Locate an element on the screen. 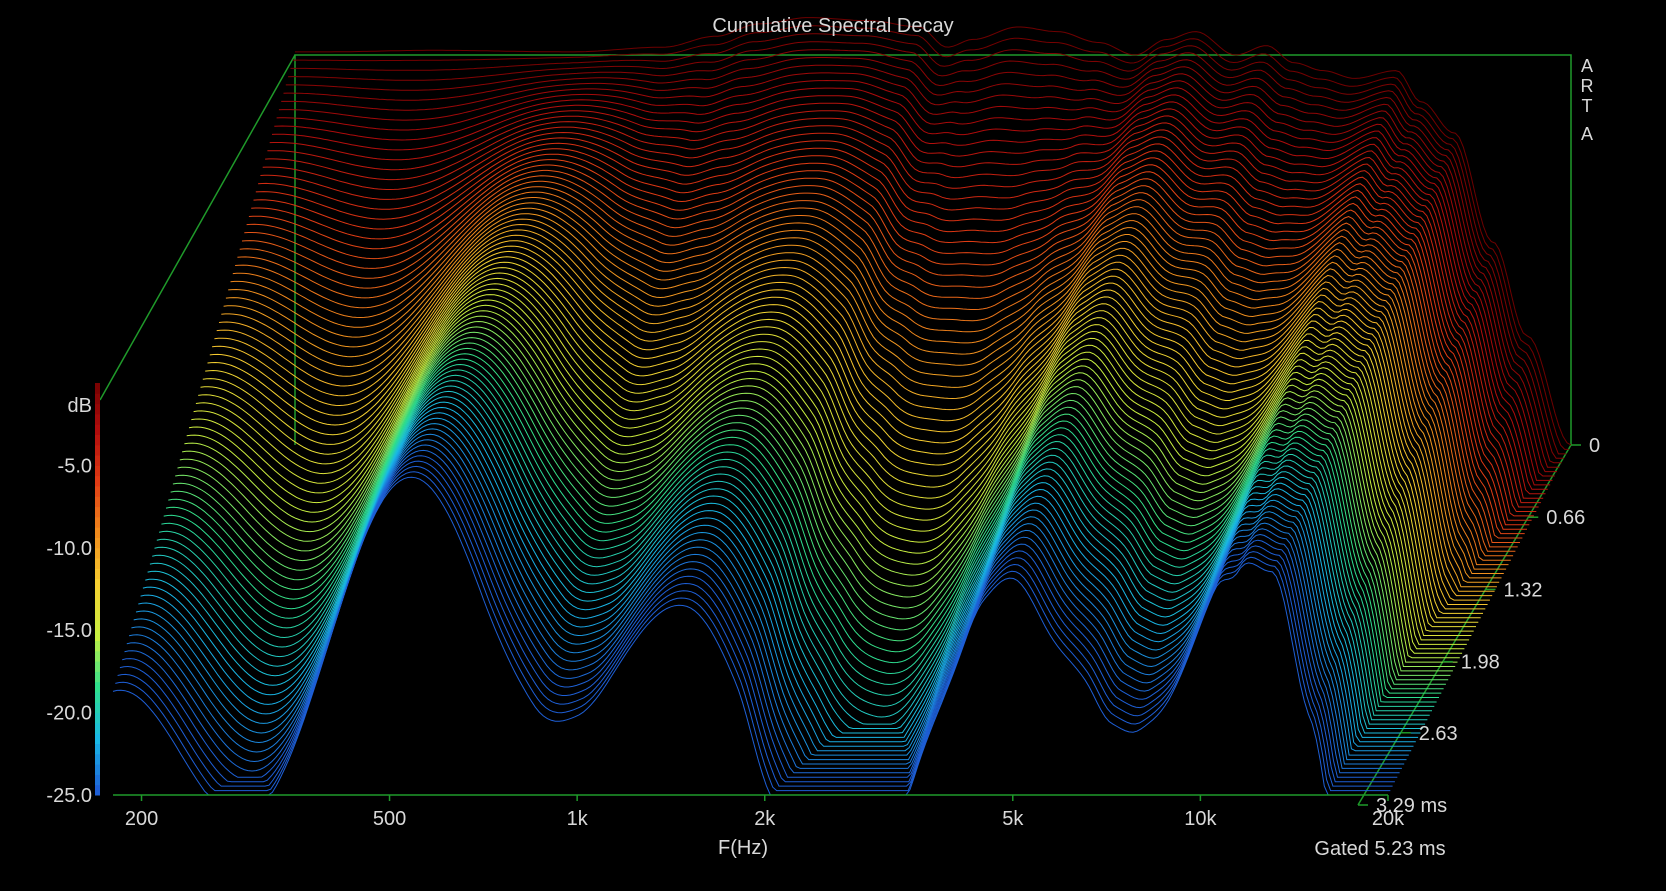  y-tick-label: -10.0 is located at coordinates (69, 549).